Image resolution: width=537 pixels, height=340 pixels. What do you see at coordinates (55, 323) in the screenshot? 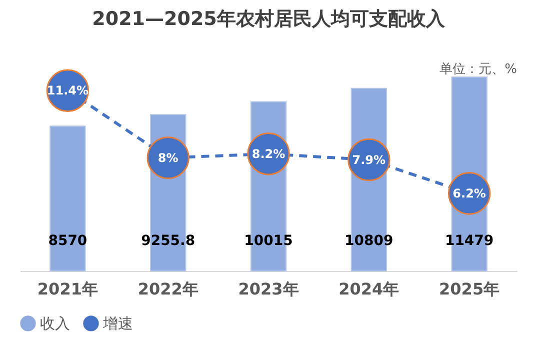
I see `legend-label: 收入` at bounding box center [55, 323].